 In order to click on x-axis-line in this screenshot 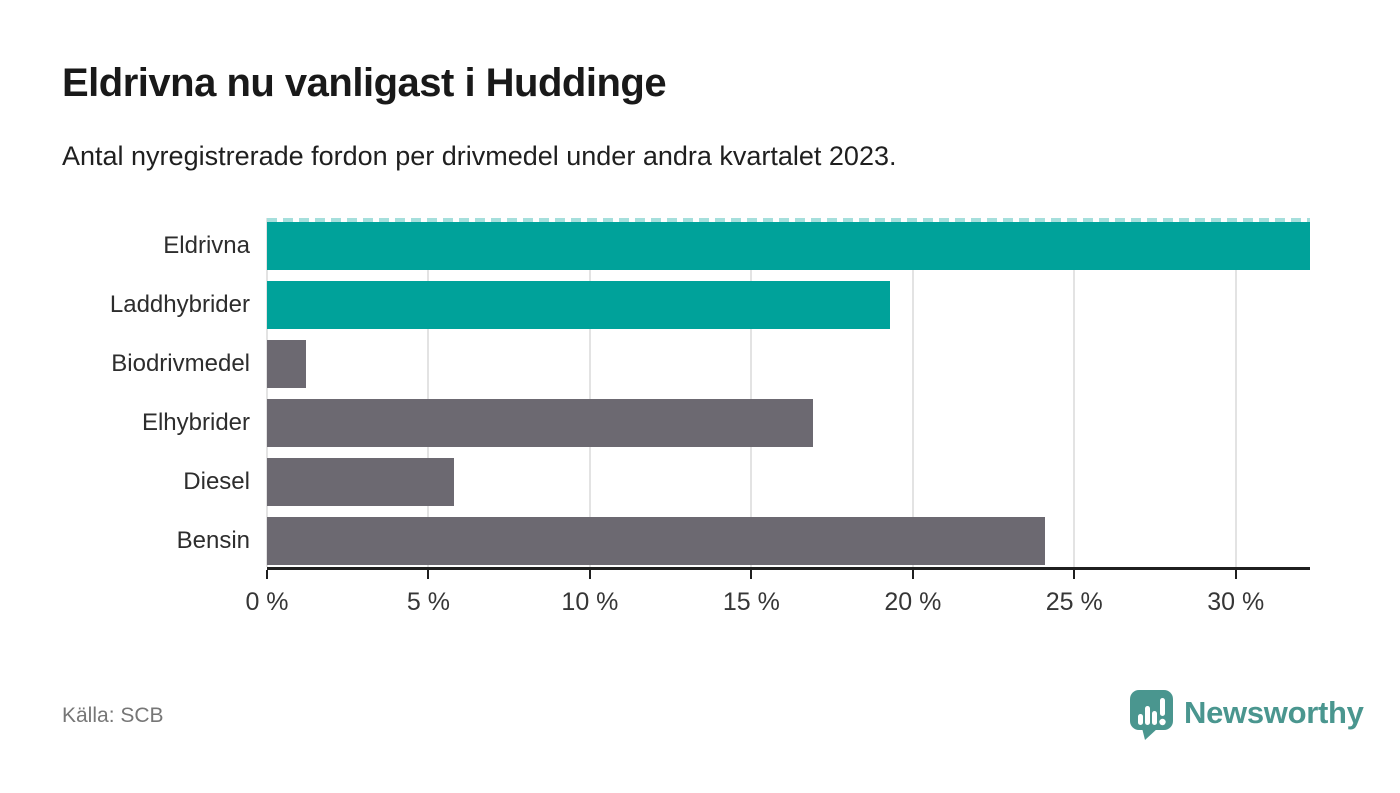, I will do `click(788, 568)`.